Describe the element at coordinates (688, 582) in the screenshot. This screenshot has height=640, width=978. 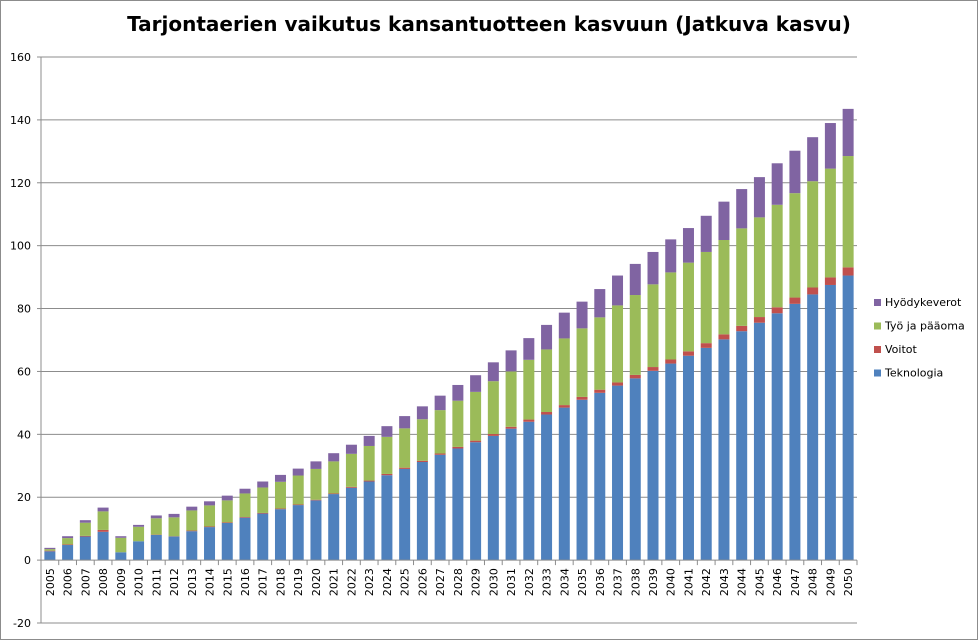
I see `x-tick-label: 2041` at that location.